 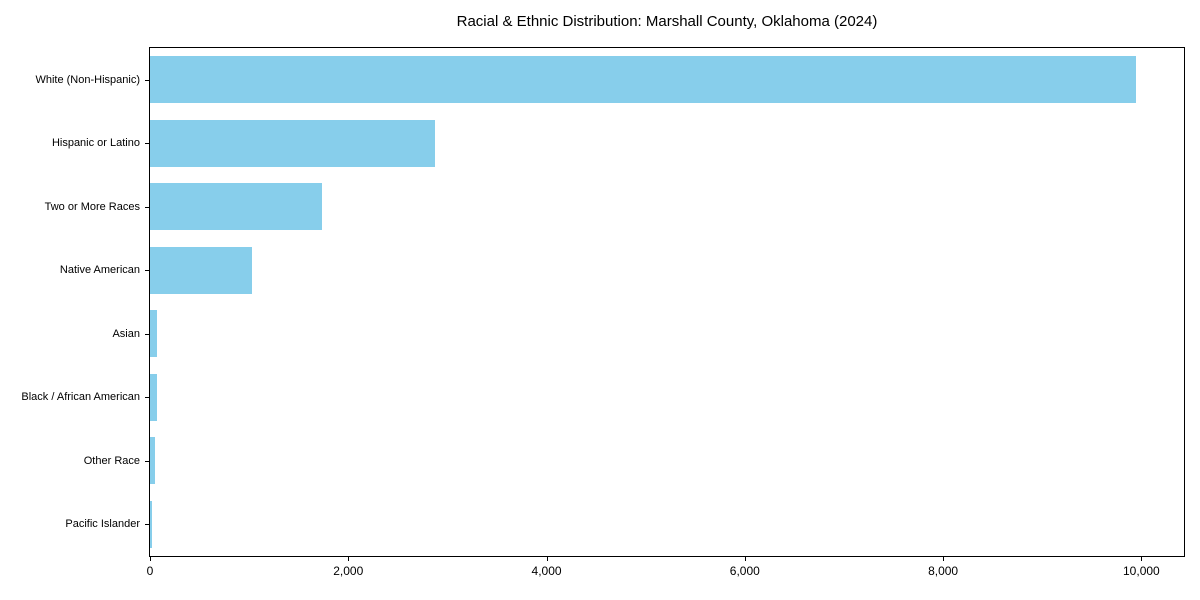 I want to click on x-axis-tick-label: 2,000, so click(x=348, y=571).